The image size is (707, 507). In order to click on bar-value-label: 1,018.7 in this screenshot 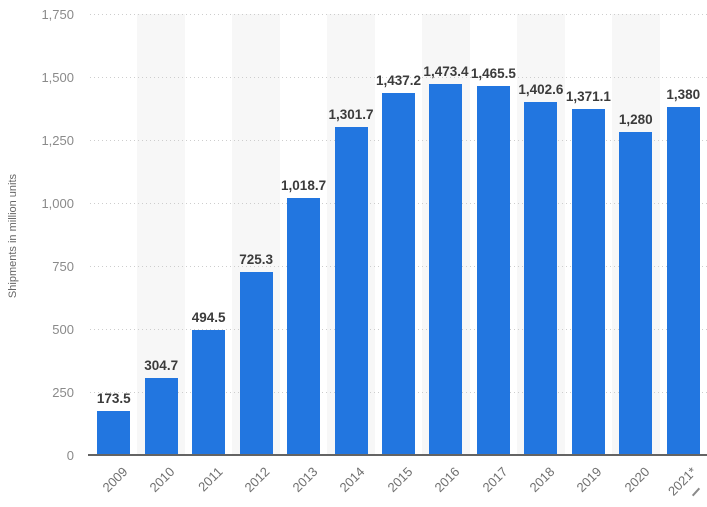, I will do `click(304, 185)`.